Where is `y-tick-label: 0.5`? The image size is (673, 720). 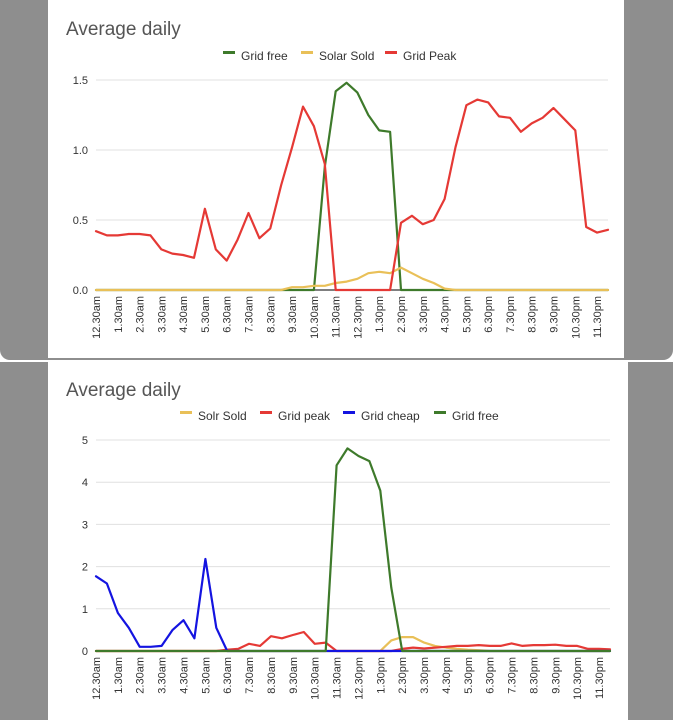 y-tick-label: 0.5 is located at coordinates (80, 221).